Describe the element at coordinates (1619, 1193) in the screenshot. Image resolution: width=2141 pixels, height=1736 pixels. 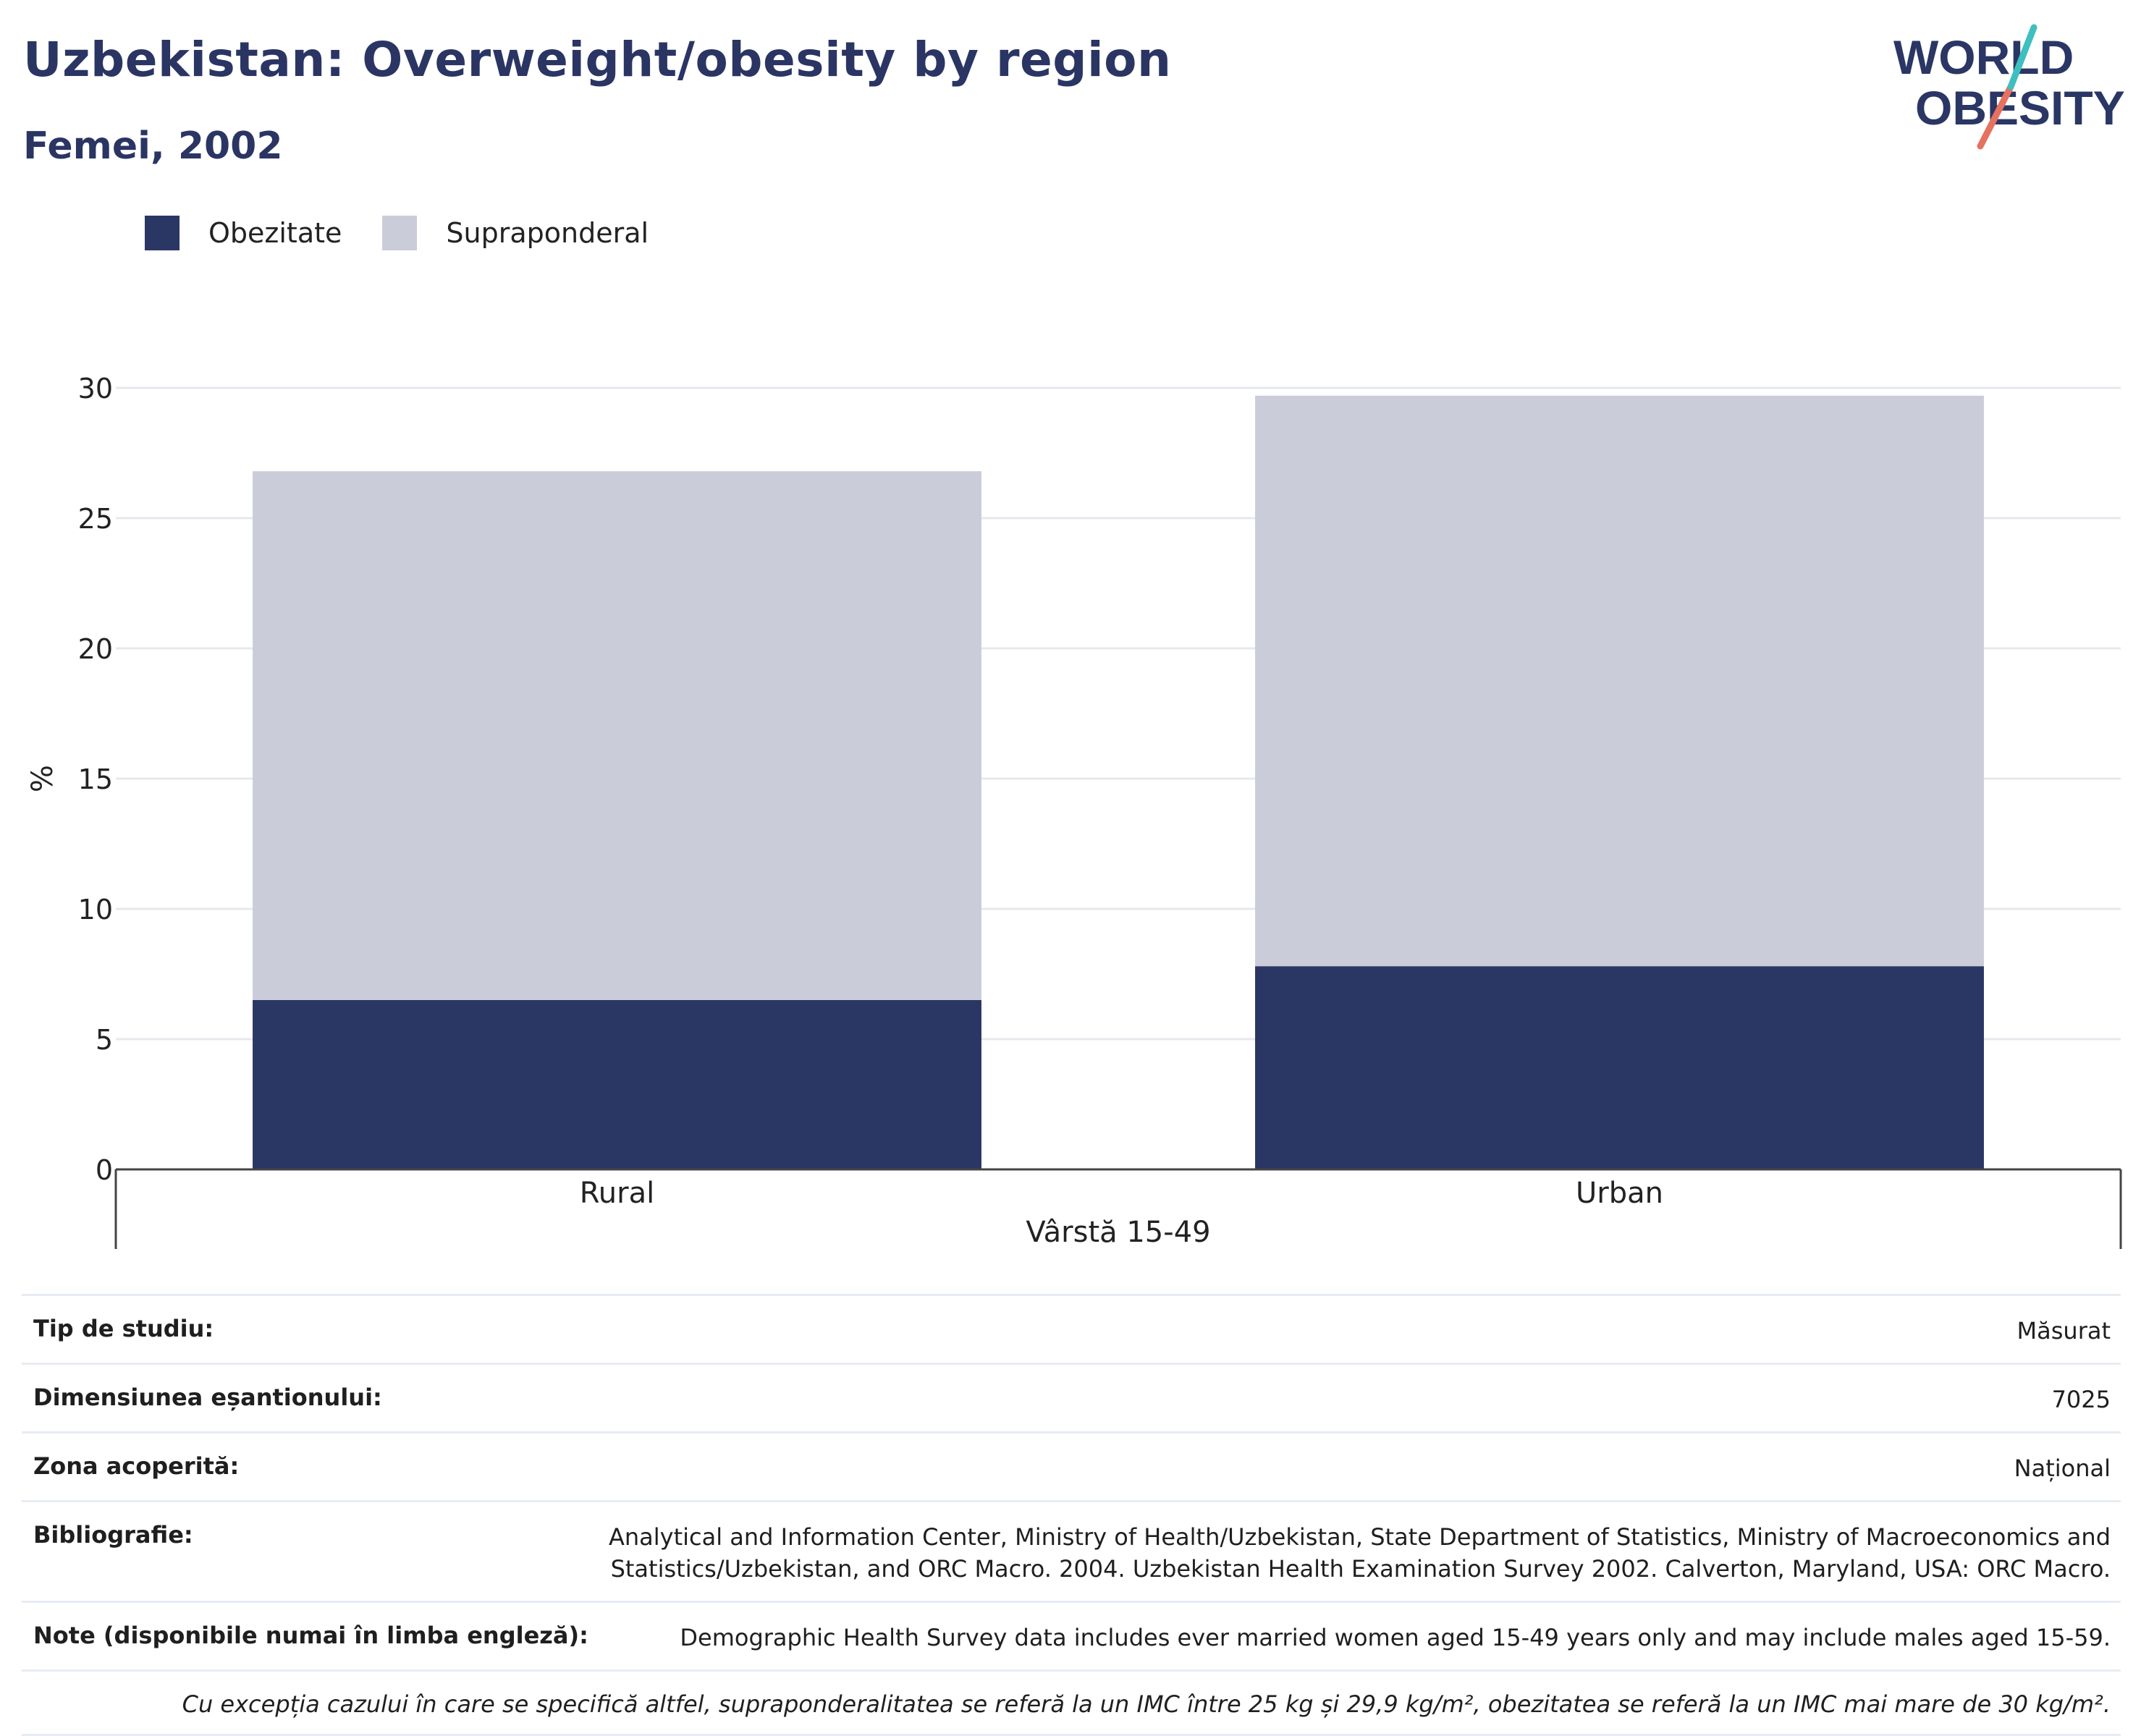
I see `x-tick-label: Urban` at that location.